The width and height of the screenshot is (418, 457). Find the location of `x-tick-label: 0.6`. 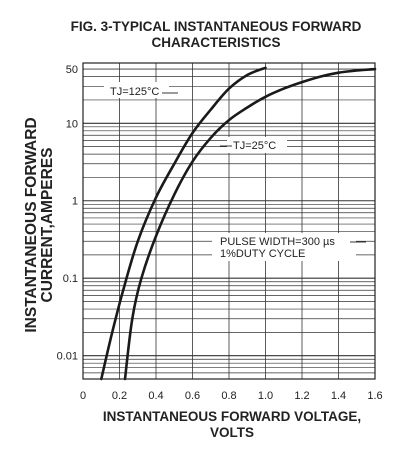

x-tick-label: 0.6 is located at coordinates (192, 396).